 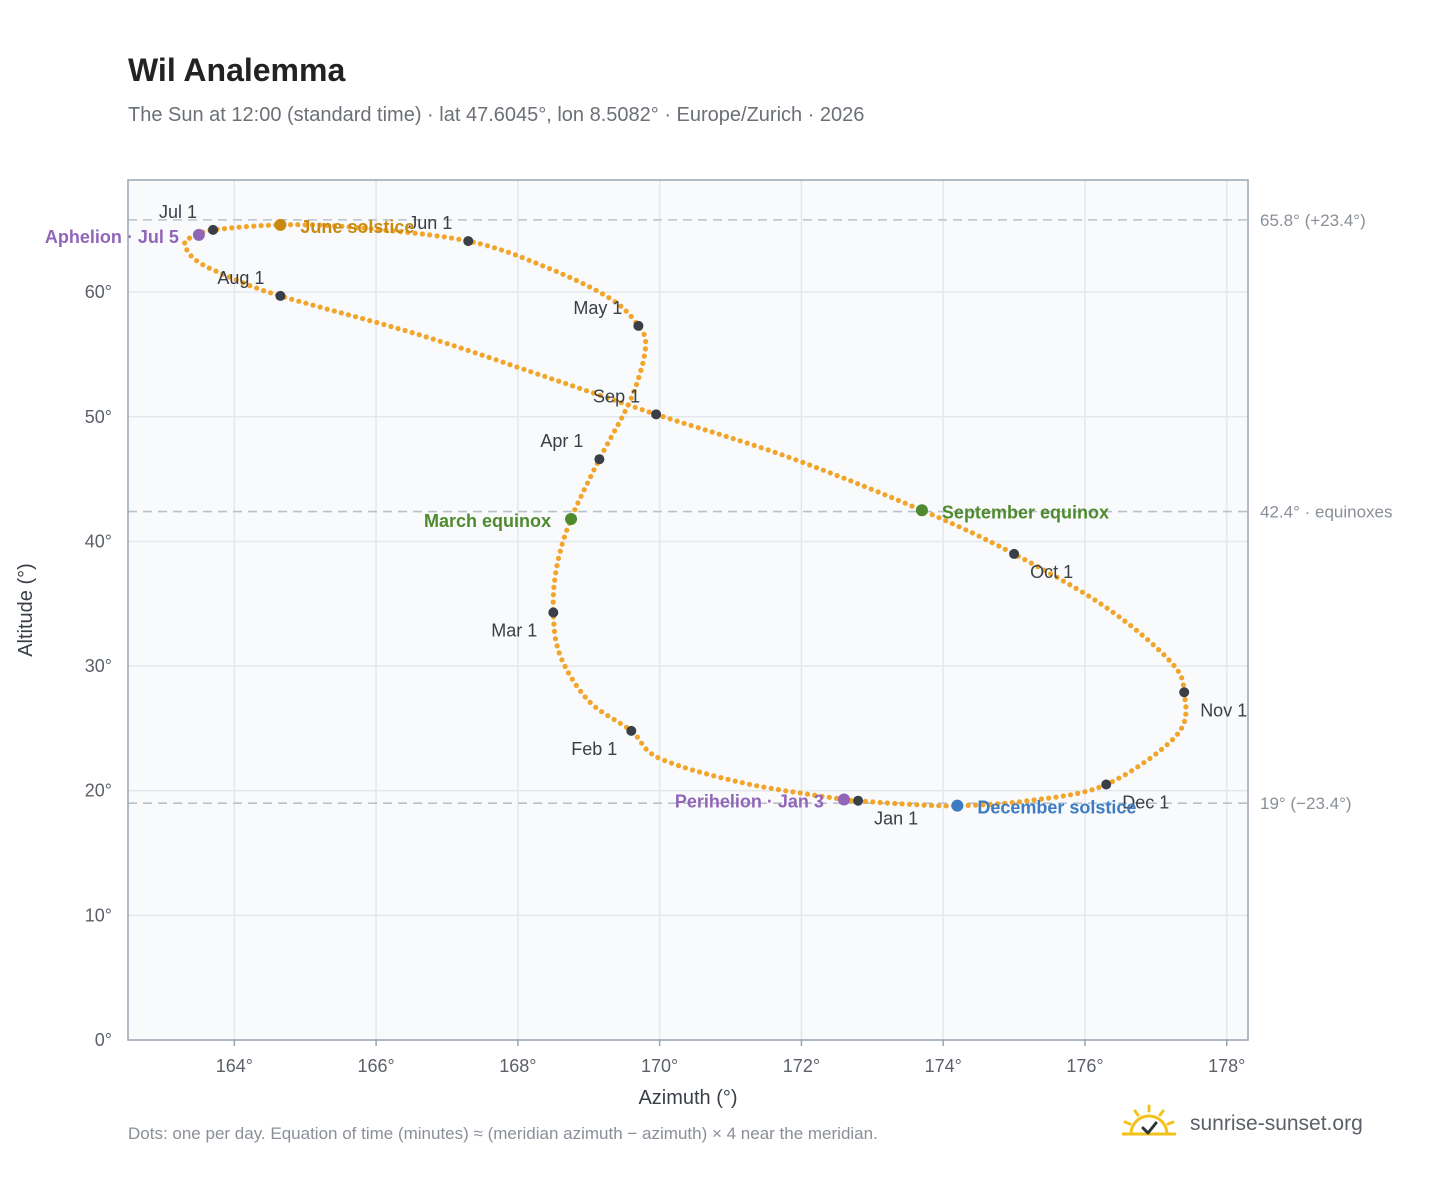 What do you see at coordinates (234, 1066) in the screenshot?
I see `x-tick-label: 164°` at bounding box center [234, 1066].